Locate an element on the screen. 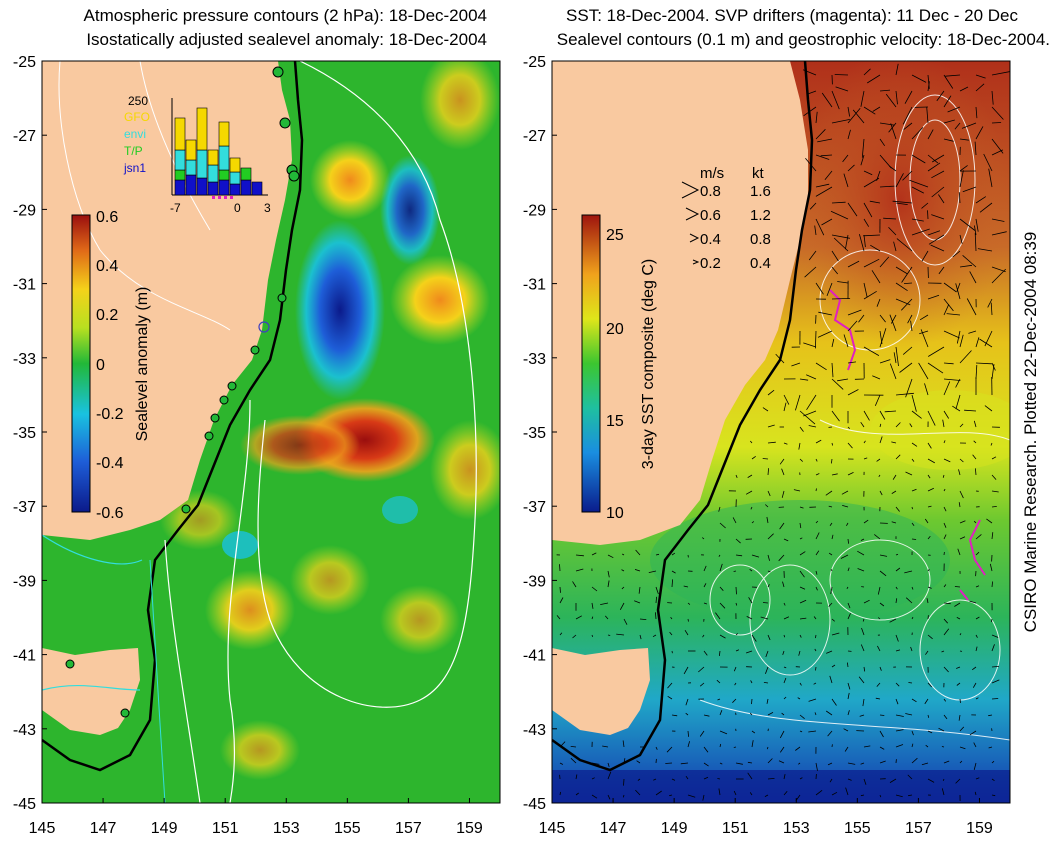  velocity-key-kt: 1.6 is located at coordinates (760, 191).